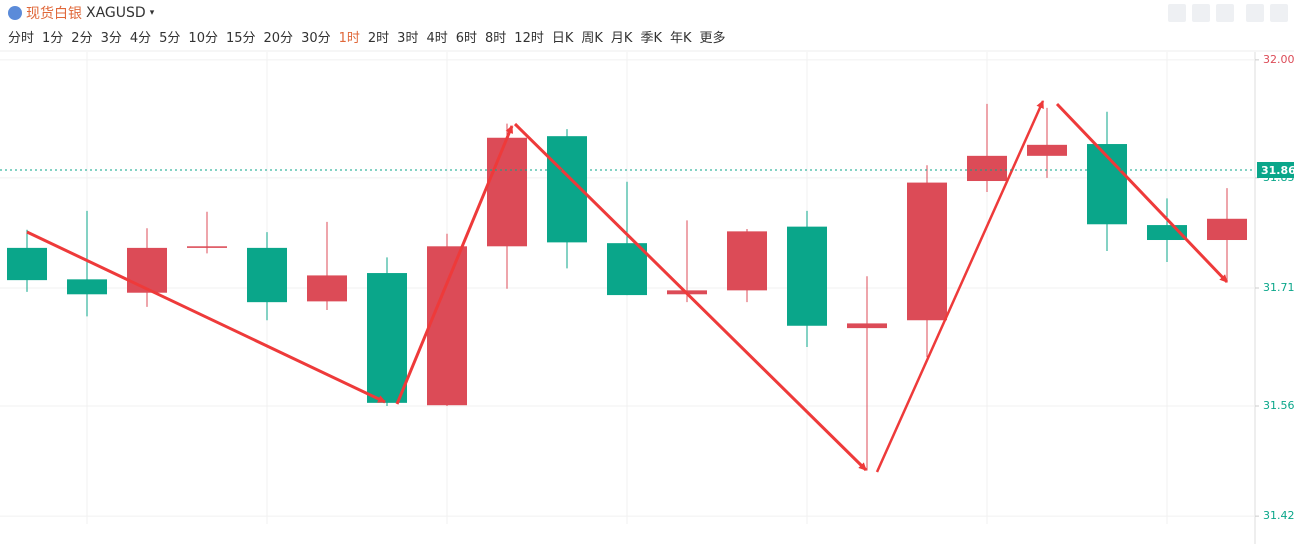  Describe the element at coordinates (1278, 287) in the screenshot. I see `y-tick-label: 31.71` at that location.